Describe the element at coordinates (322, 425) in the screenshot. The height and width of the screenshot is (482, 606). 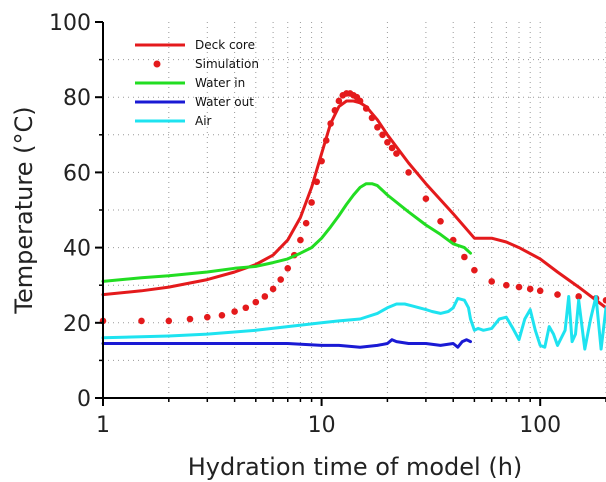
I see `x-tick-label: 10` at that location.